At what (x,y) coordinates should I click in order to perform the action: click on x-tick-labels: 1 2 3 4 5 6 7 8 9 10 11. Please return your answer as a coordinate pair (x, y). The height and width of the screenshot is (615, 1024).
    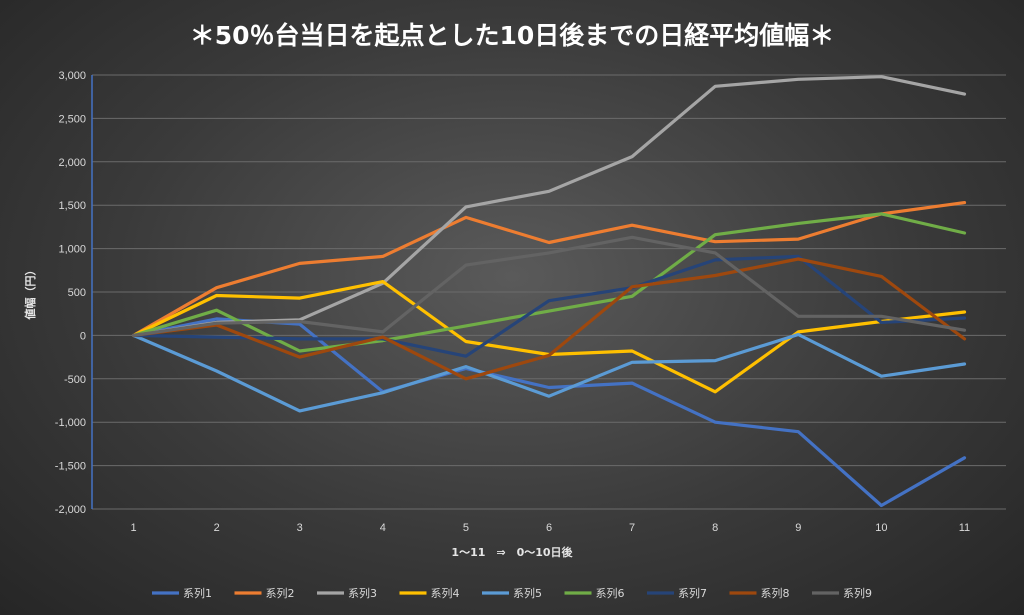
    Looking at the image, I should click on (550, 528).